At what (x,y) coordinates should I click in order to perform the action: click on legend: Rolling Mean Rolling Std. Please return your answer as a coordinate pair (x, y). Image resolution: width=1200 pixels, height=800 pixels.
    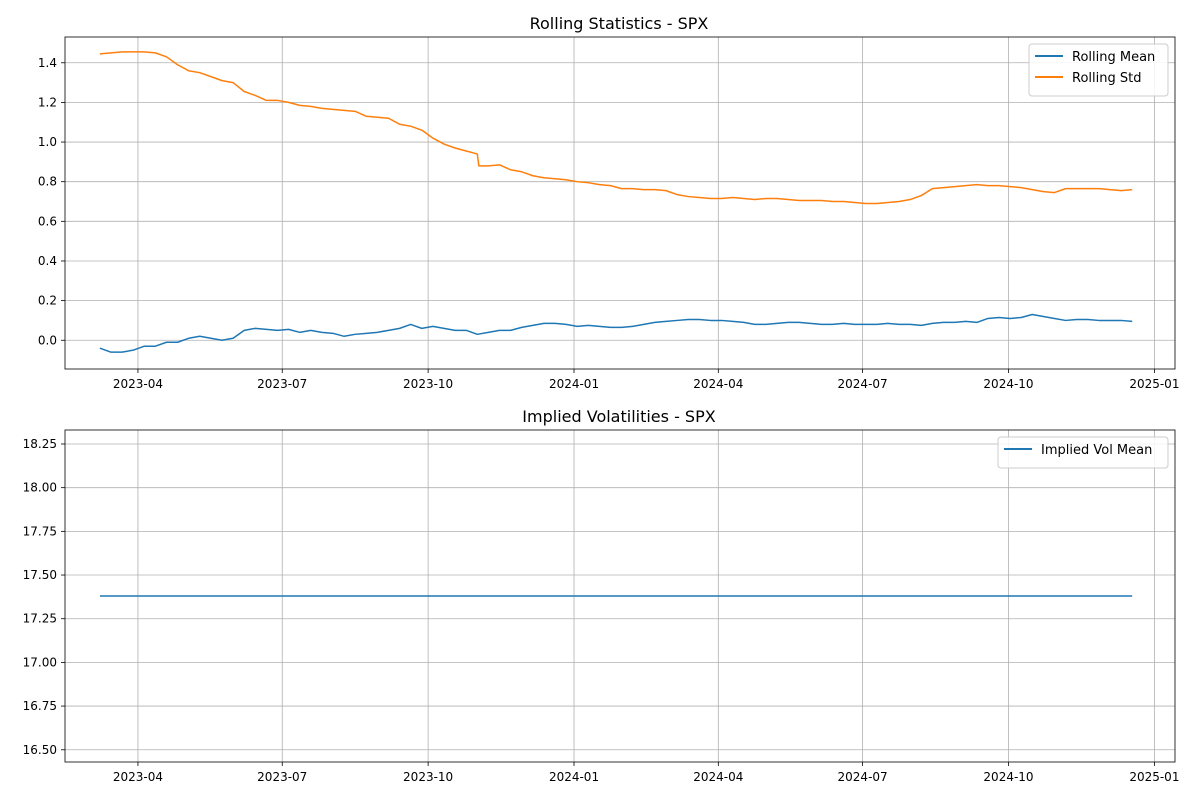
    Looking at the image, I should click on (1098, 70).